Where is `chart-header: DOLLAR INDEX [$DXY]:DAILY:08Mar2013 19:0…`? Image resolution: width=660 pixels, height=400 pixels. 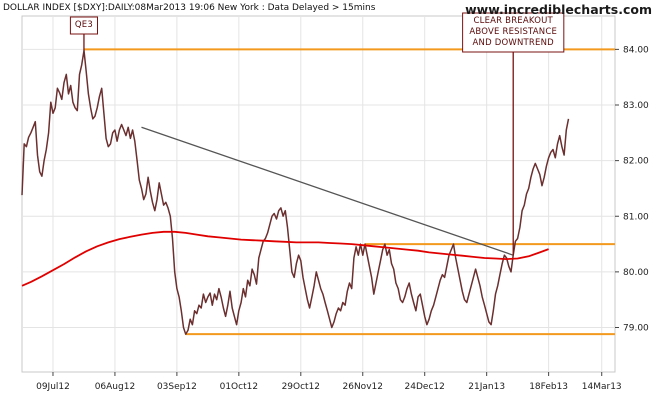 chart-header: DOLLAR INDEX [$DXY]:DAILY:08Mar2013 19:0… is located at coordinates (189, 8).